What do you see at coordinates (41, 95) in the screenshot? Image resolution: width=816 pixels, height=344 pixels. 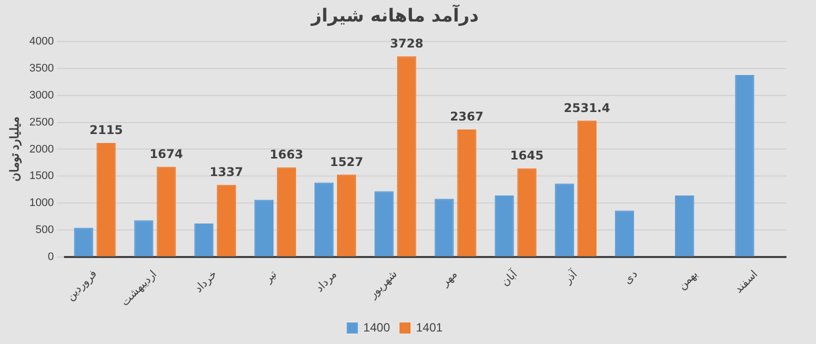 I see `y-tick-label: 3000` at bounding box center [41, 95].